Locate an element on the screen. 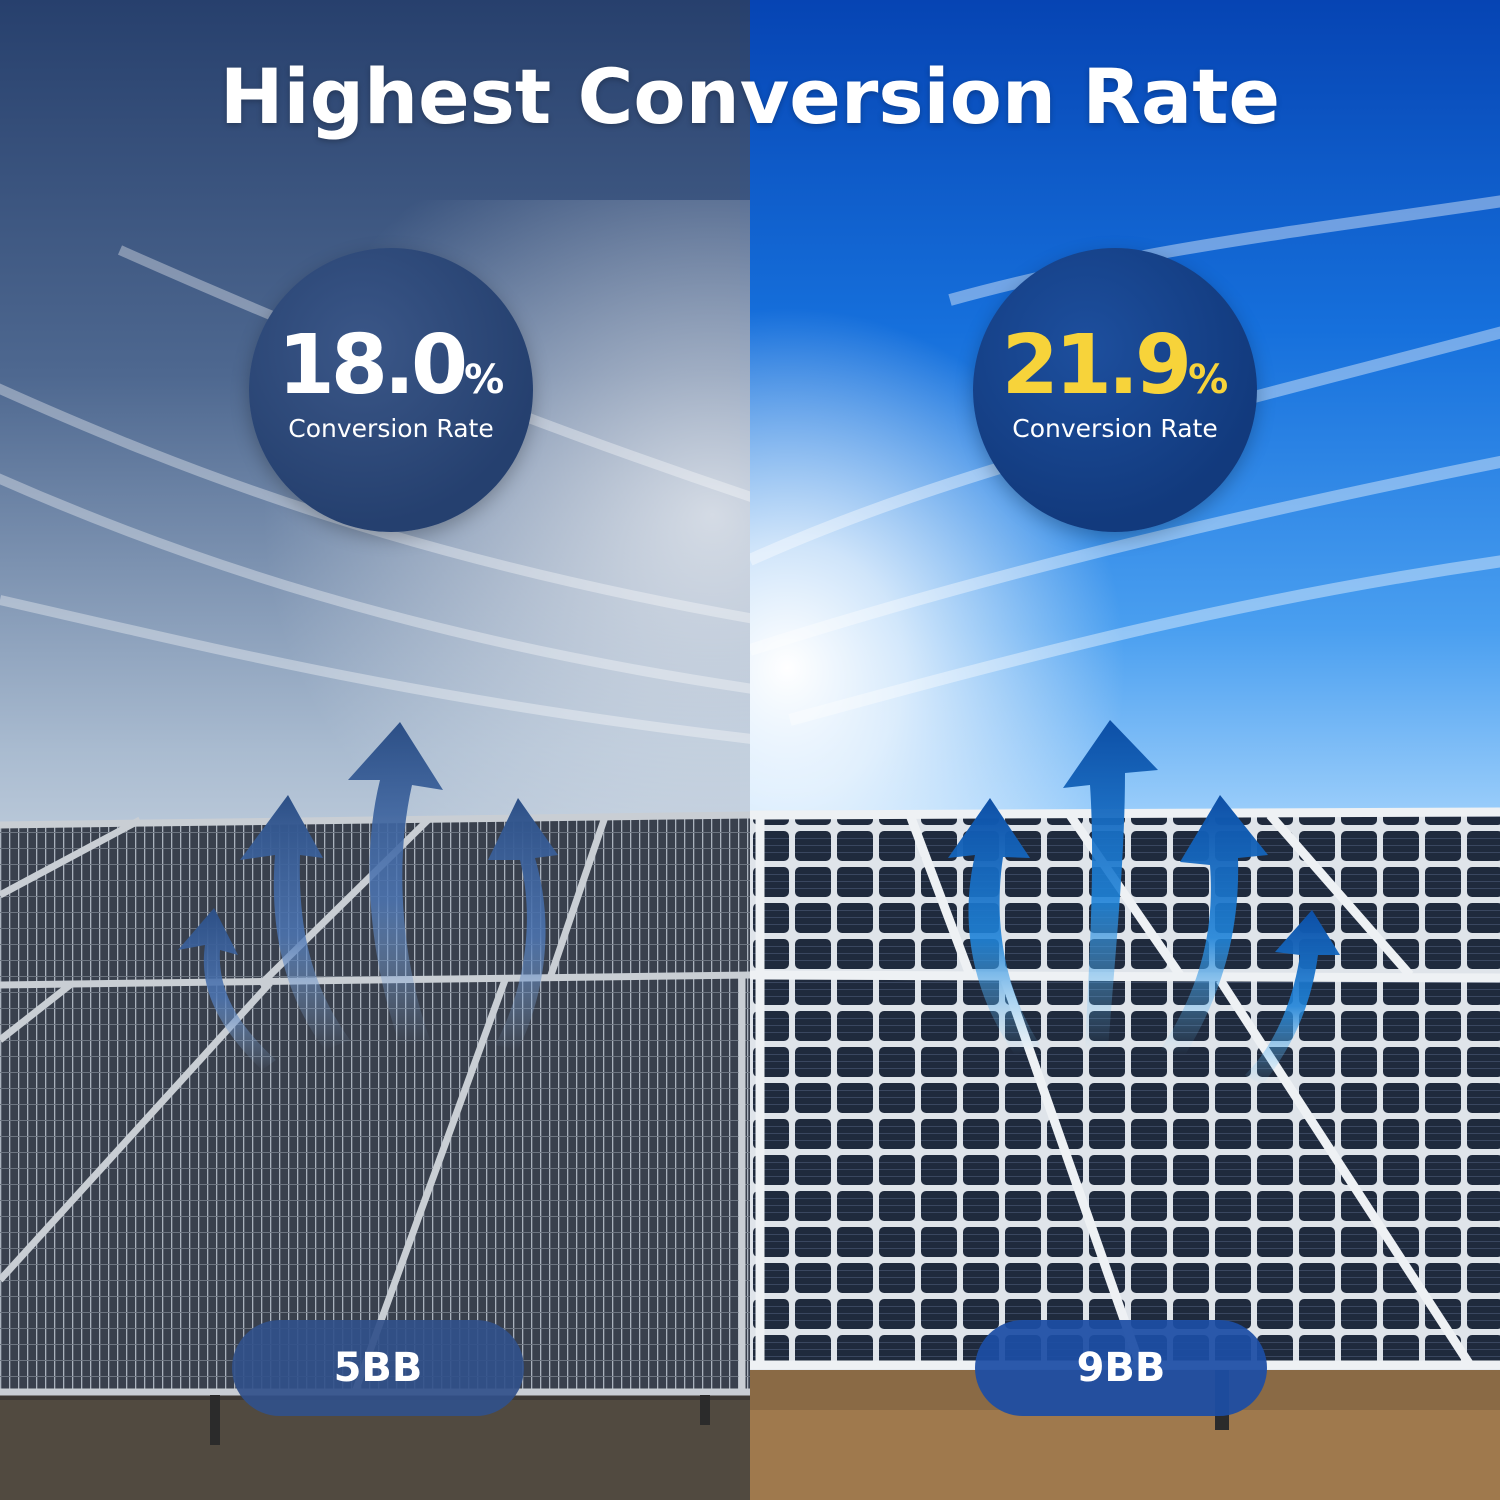  conversion-rate-badge-5bb: 18.0% Conversion Rate is located at coordinates (391, 390).